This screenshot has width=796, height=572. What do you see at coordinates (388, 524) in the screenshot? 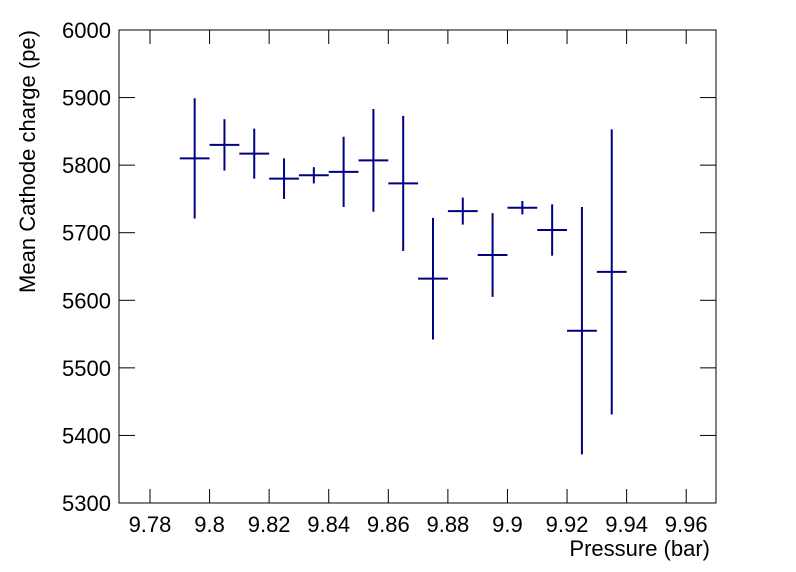
I see `x-tick-label: 9.86` at bounding box center [388, 524].